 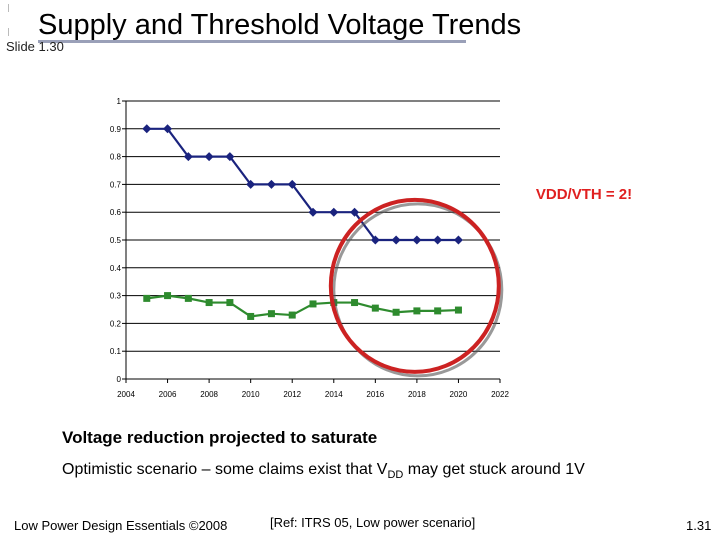 What do you see at coordinates (119, 379) in the screenshot?
I see `y-tick-label: 0` at bounding box center [119, 379].